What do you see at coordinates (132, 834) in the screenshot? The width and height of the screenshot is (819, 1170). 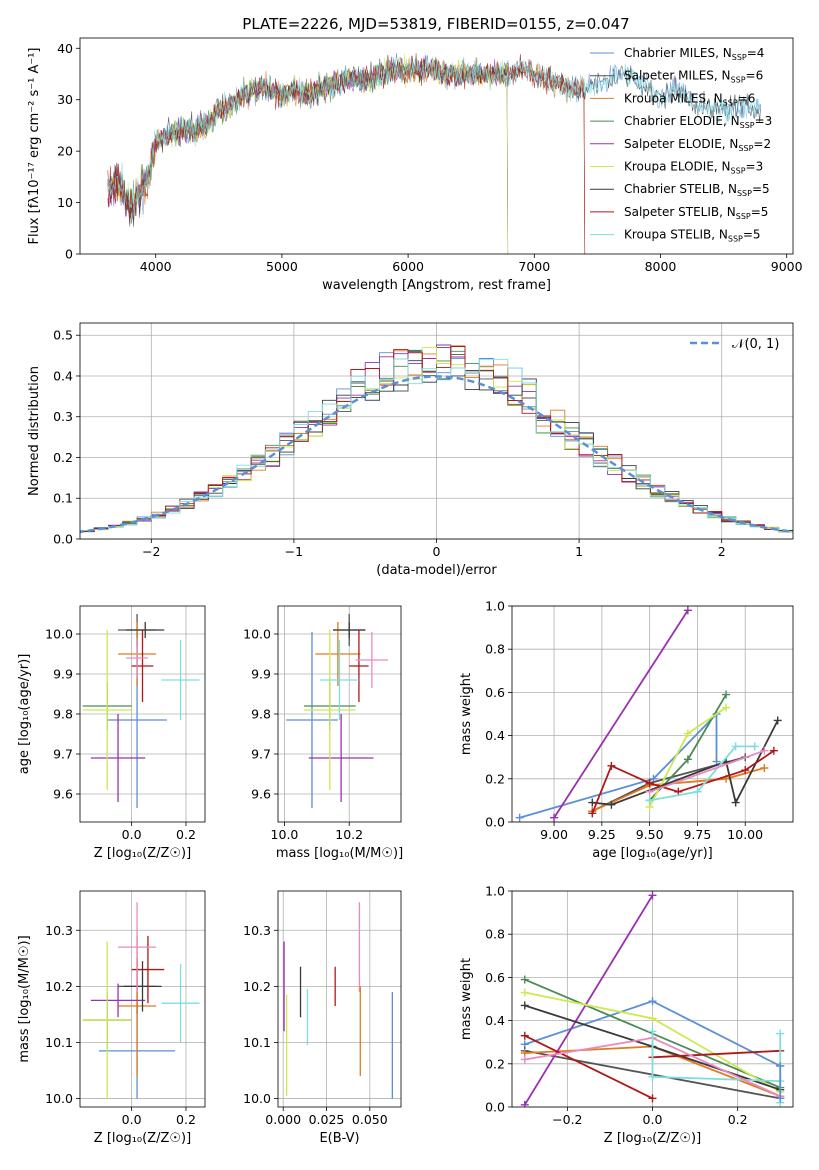 I see `x-tick-label: 0.0` at bounding box center [132, 834].